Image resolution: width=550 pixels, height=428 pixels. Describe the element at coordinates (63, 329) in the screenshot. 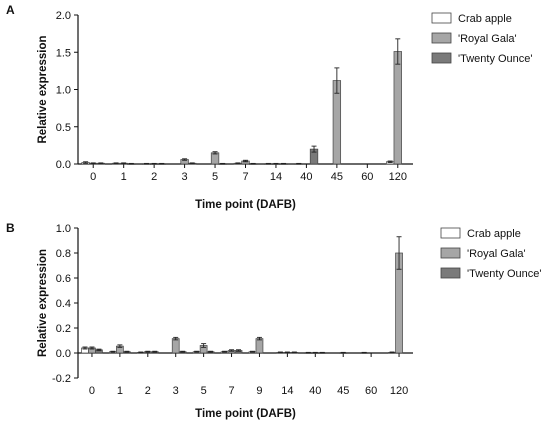

I see `y-tick-label: 0.2` at that location.